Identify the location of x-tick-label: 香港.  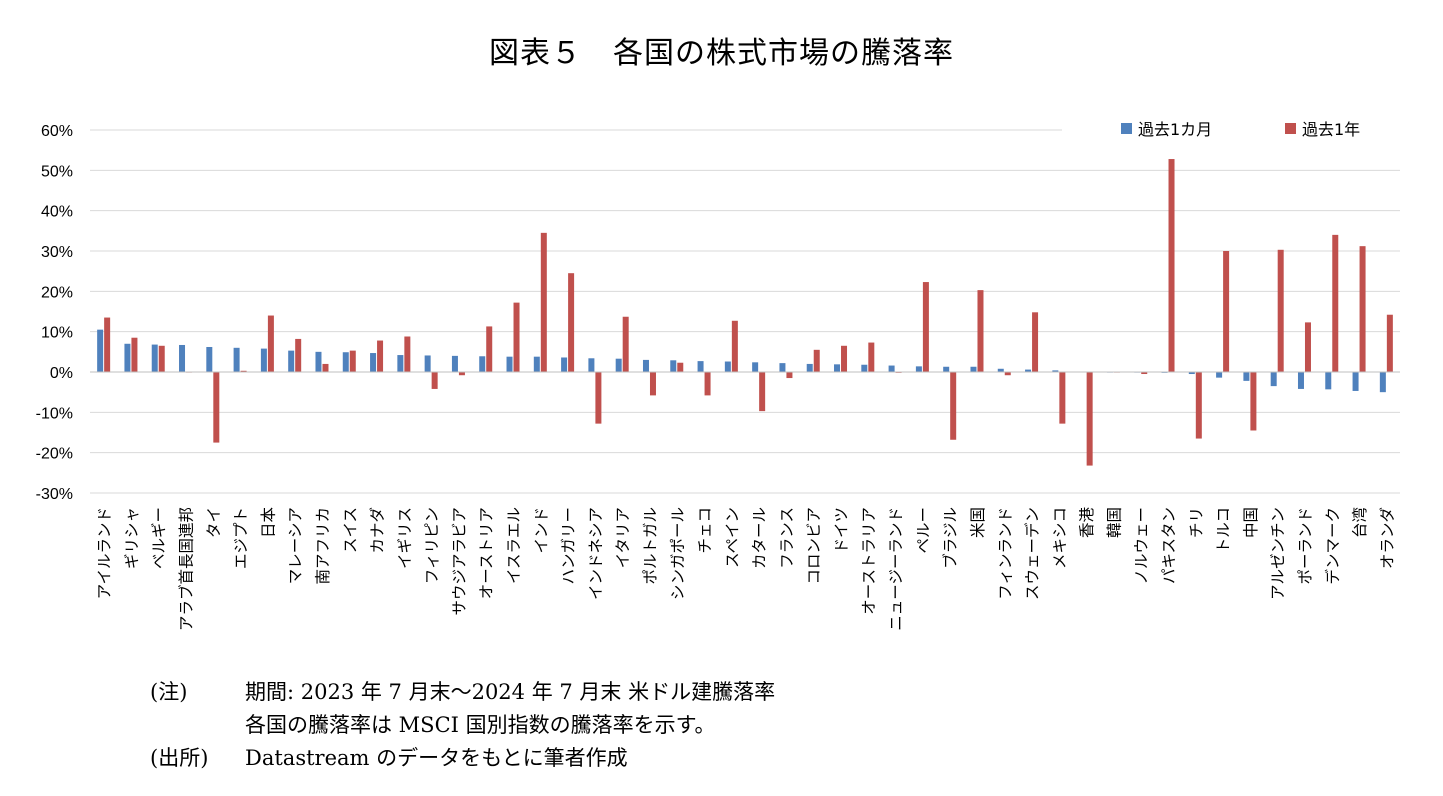
(1087, 523).